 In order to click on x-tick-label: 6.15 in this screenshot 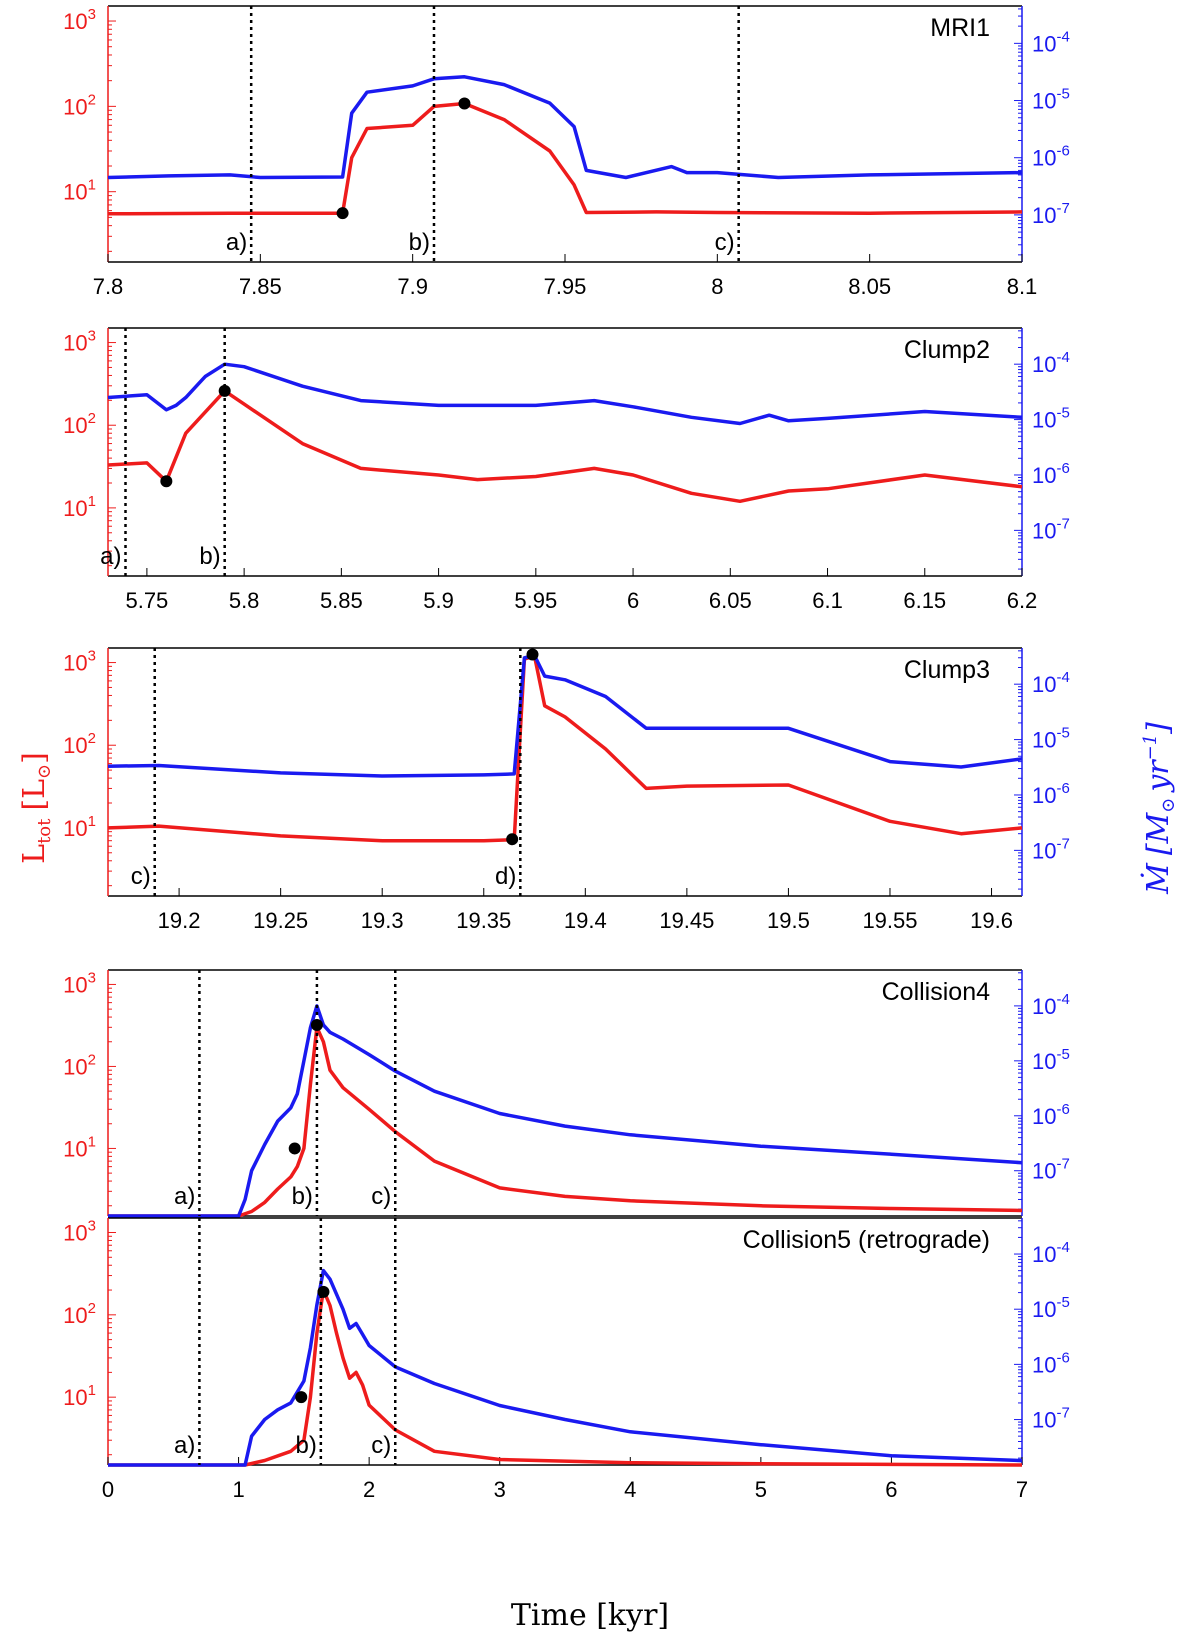, I will do `click(924, 600)`.